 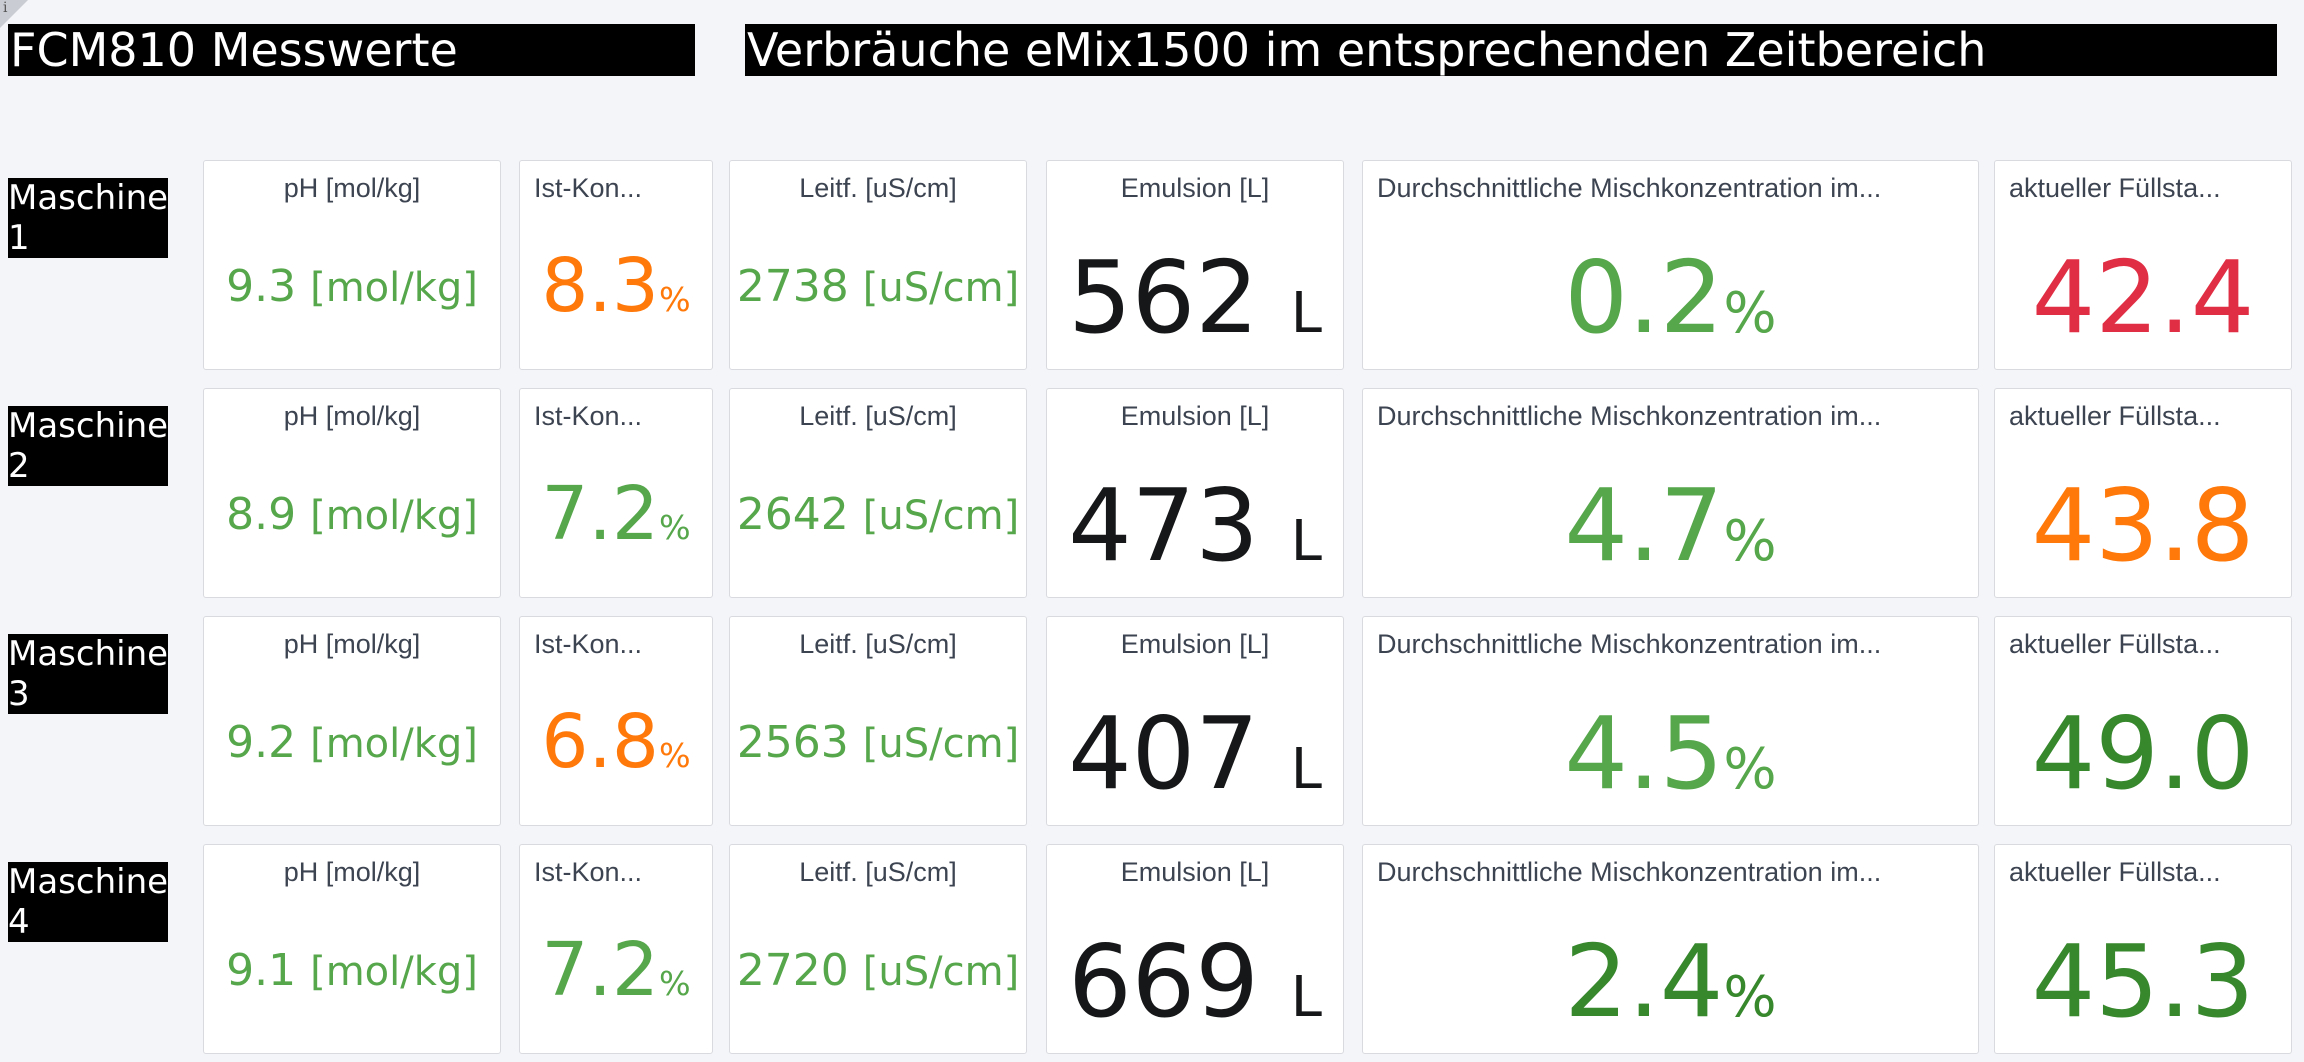 I want to click on emulsion-value: 669 L, so click(x=1195, y=981).